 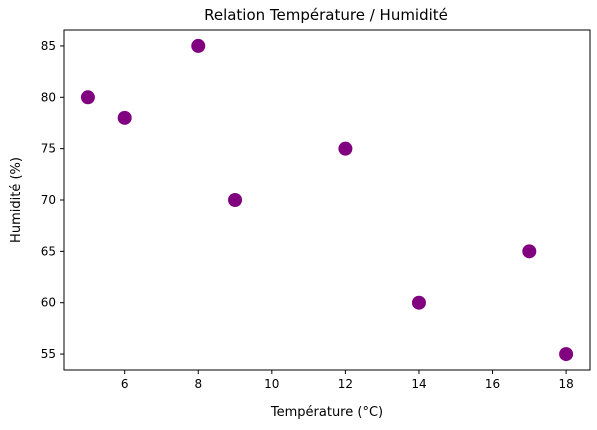 What do you see at coordinates (48, 149) in the screenshot?
I see `y-tick-label: 75` at bounding box center [48, 149].